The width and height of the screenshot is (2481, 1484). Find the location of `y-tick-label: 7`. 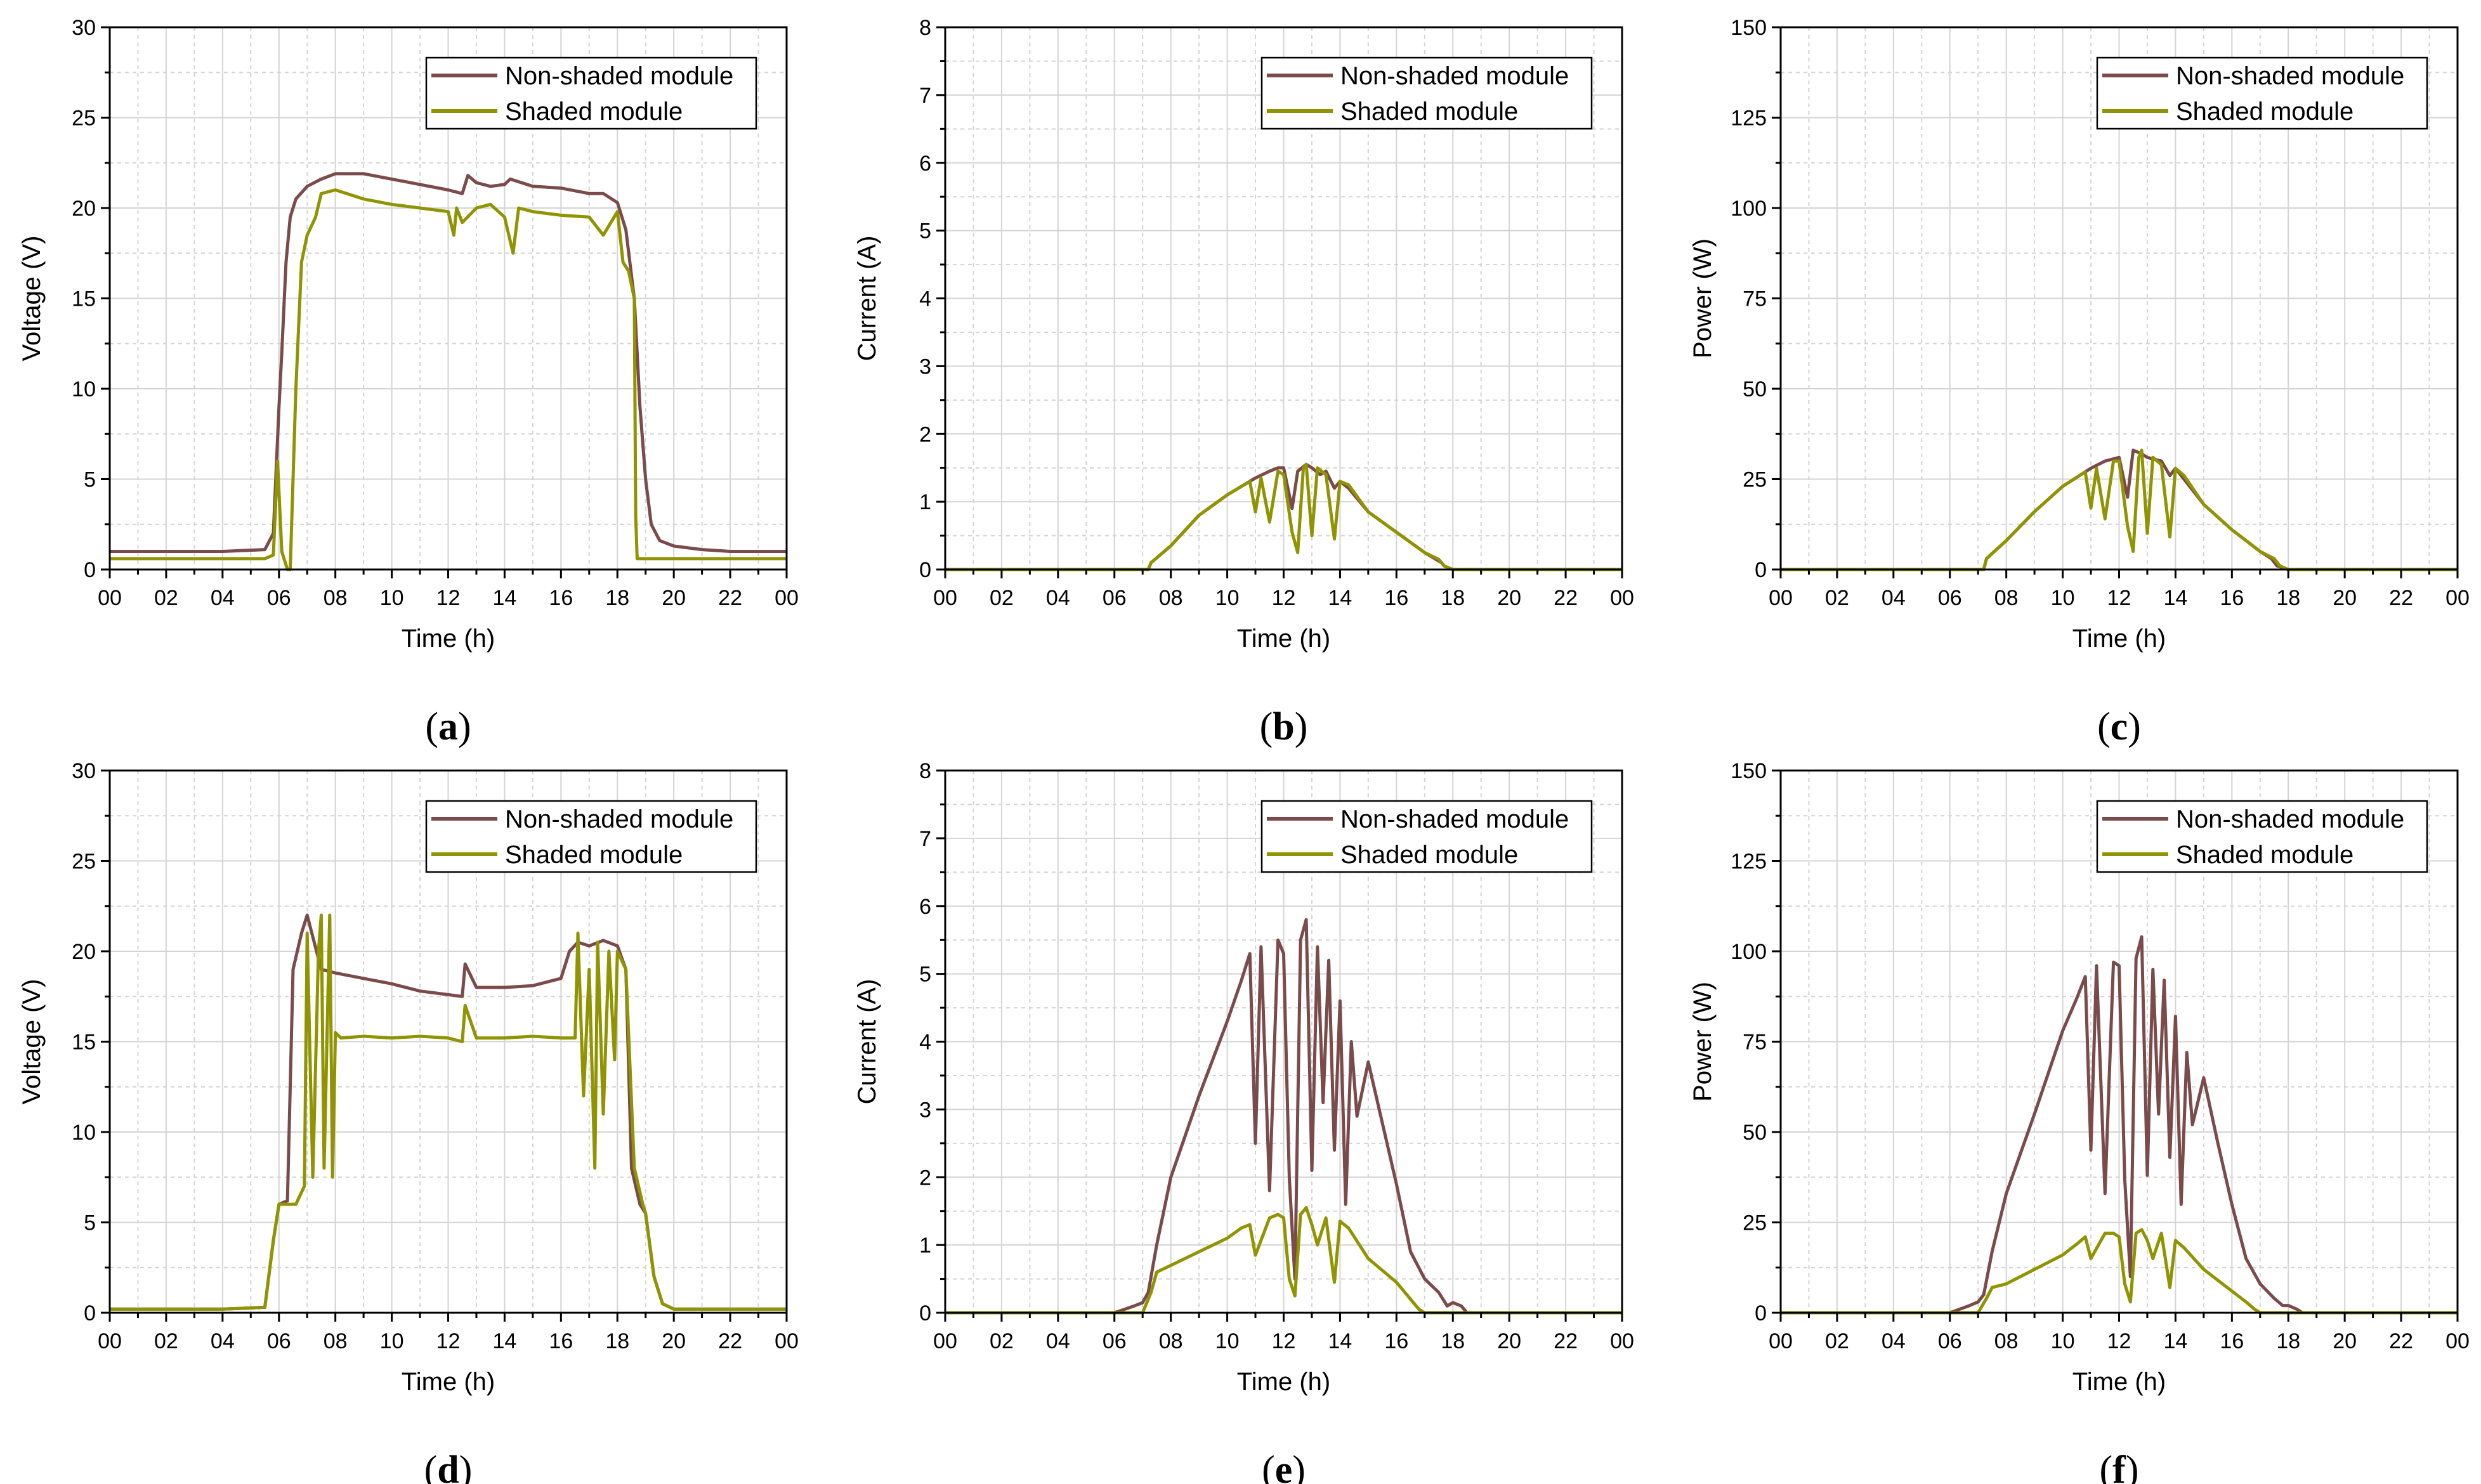

y-tick-label: 7 is located at coordinates (925, 839).